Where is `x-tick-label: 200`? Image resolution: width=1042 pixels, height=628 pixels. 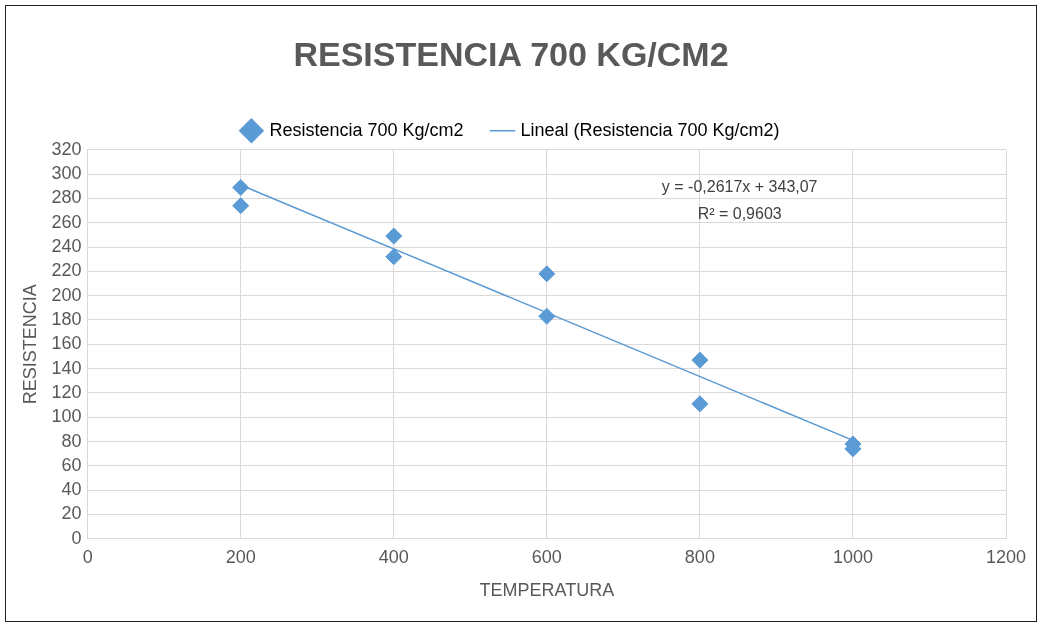
x-tick-label: 200 is located at coordinates (240, 556).